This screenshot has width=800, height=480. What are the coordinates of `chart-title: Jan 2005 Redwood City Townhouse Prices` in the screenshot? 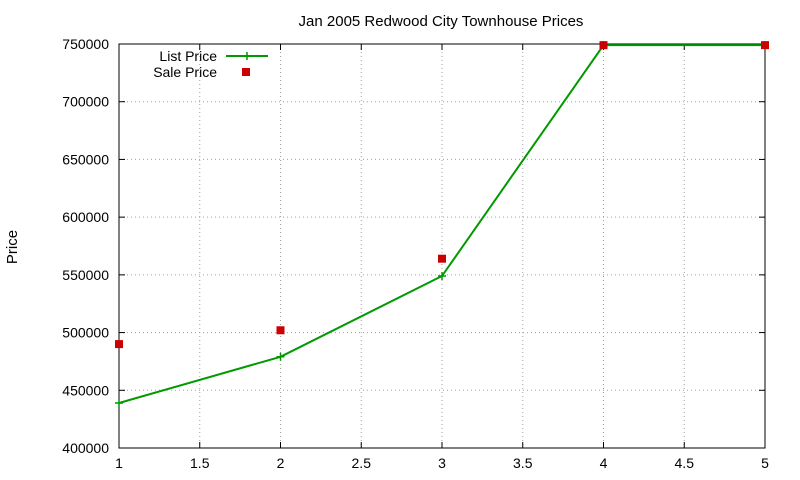 It's located at (441, 21).